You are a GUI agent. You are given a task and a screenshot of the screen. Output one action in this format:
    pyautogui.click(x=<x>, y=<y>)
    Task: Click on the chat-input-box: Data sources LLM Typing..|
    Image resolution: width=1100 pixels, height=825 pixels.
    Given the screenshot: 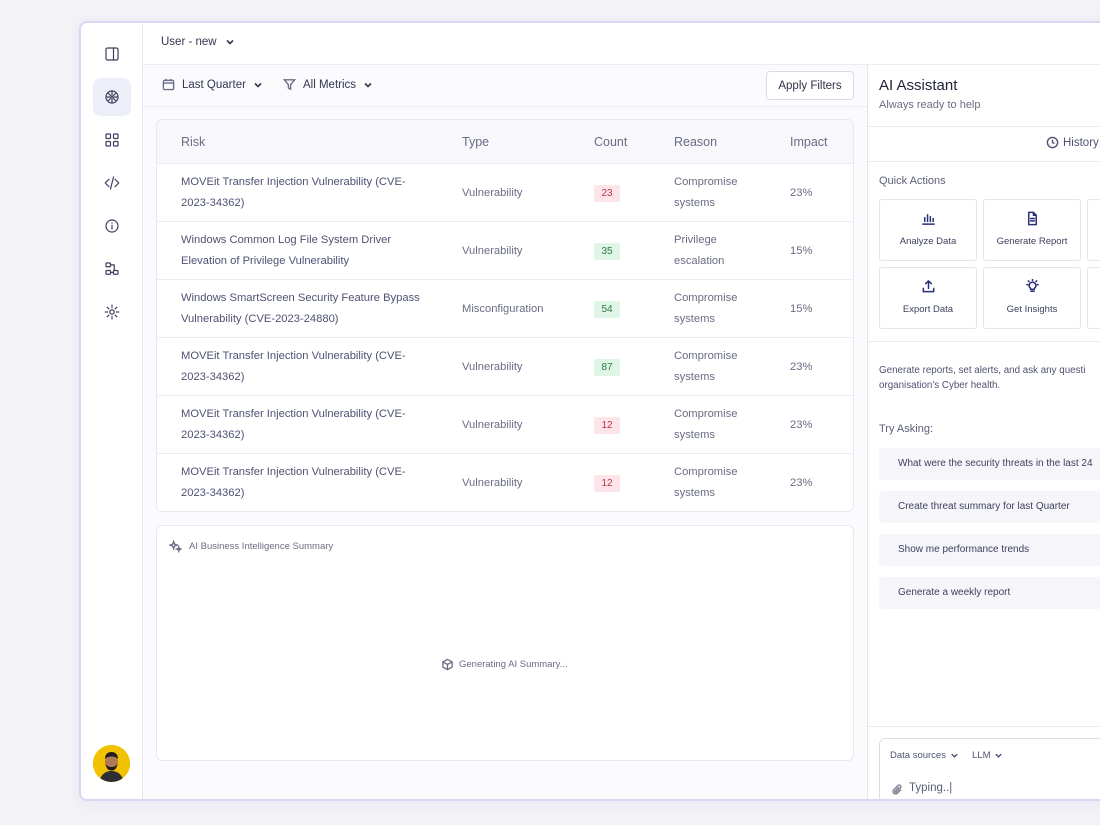 What is the action you would take?
    pyautogui.click(x=989, y=768)
    